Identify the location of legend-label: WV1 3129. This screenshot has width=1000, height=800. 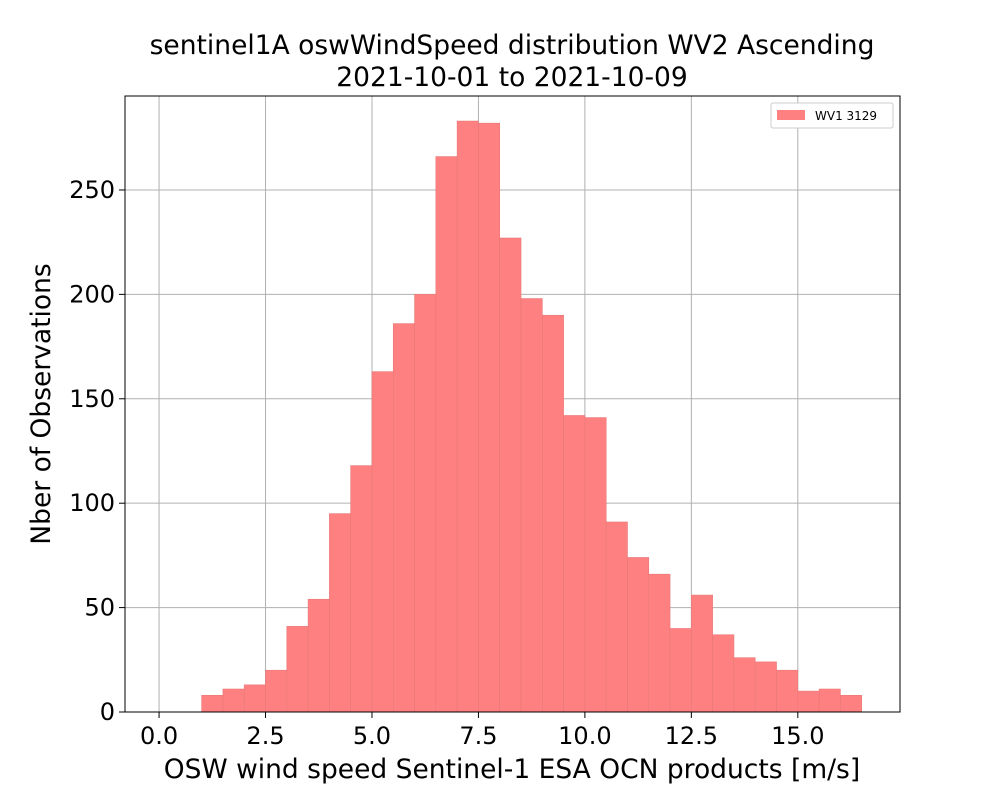
(846, 116).